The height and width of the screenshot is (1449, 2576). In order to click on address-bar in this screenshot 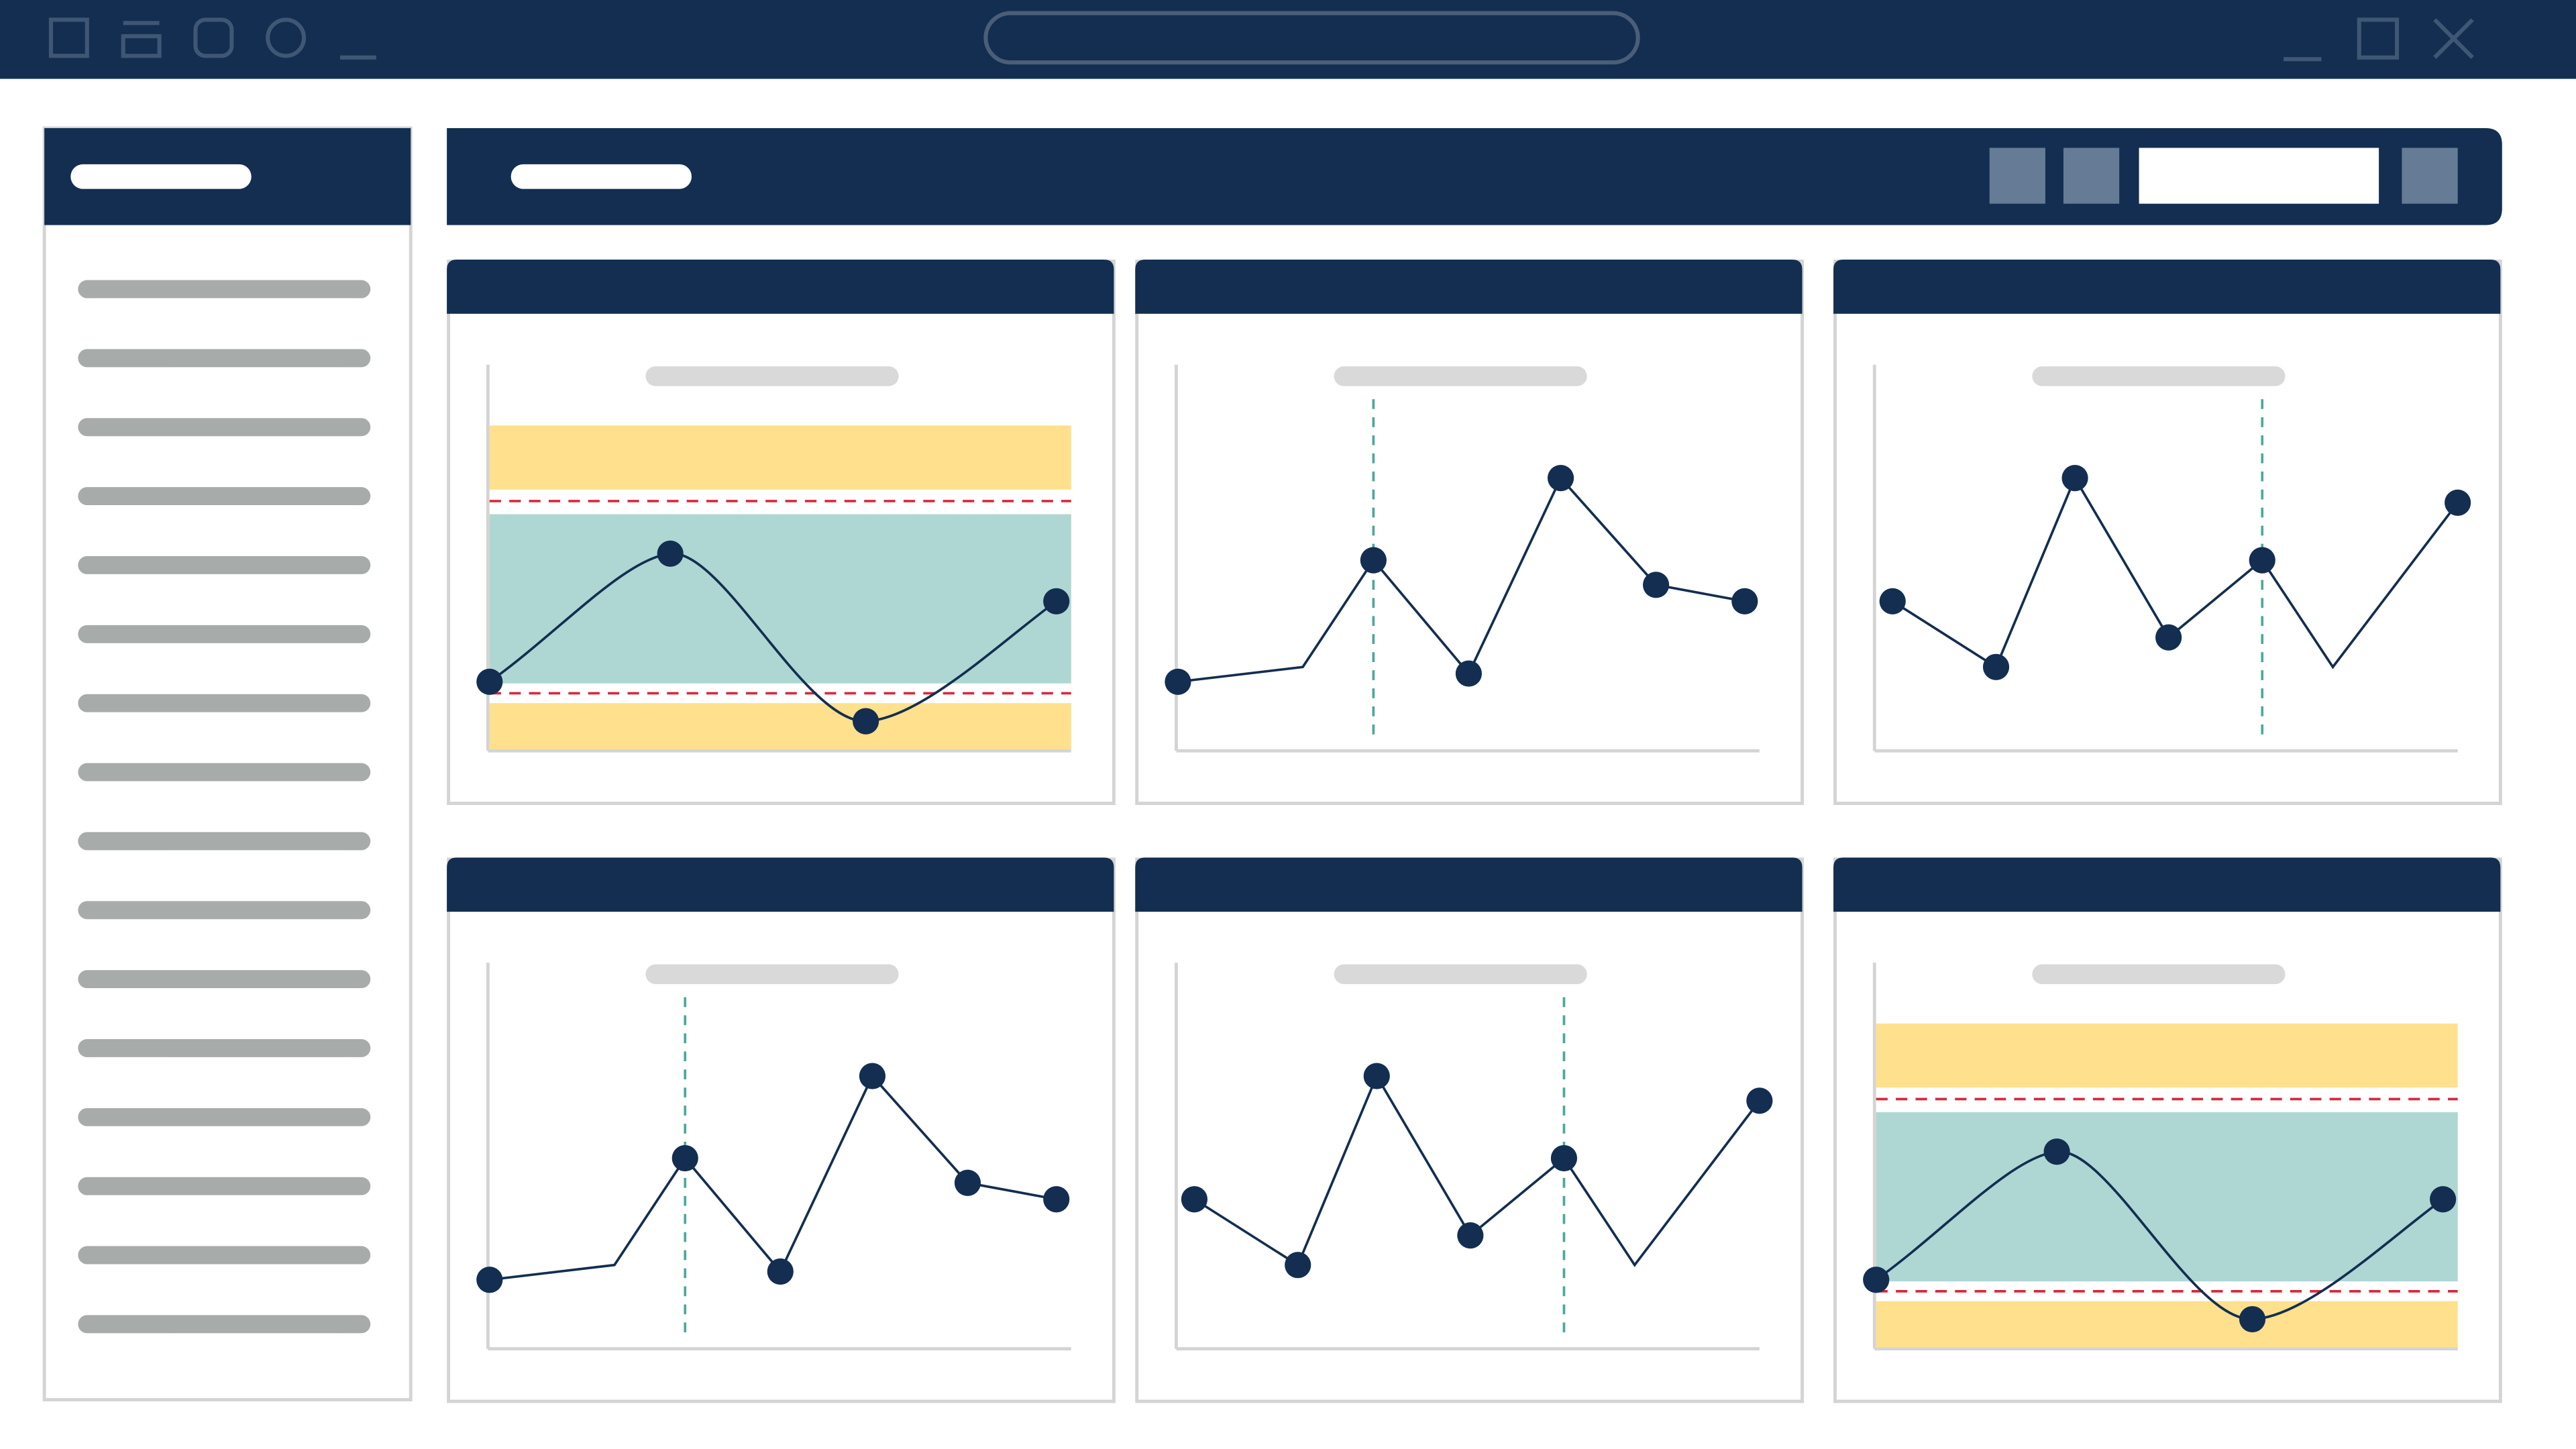, I will do `click(1311, 38)`.